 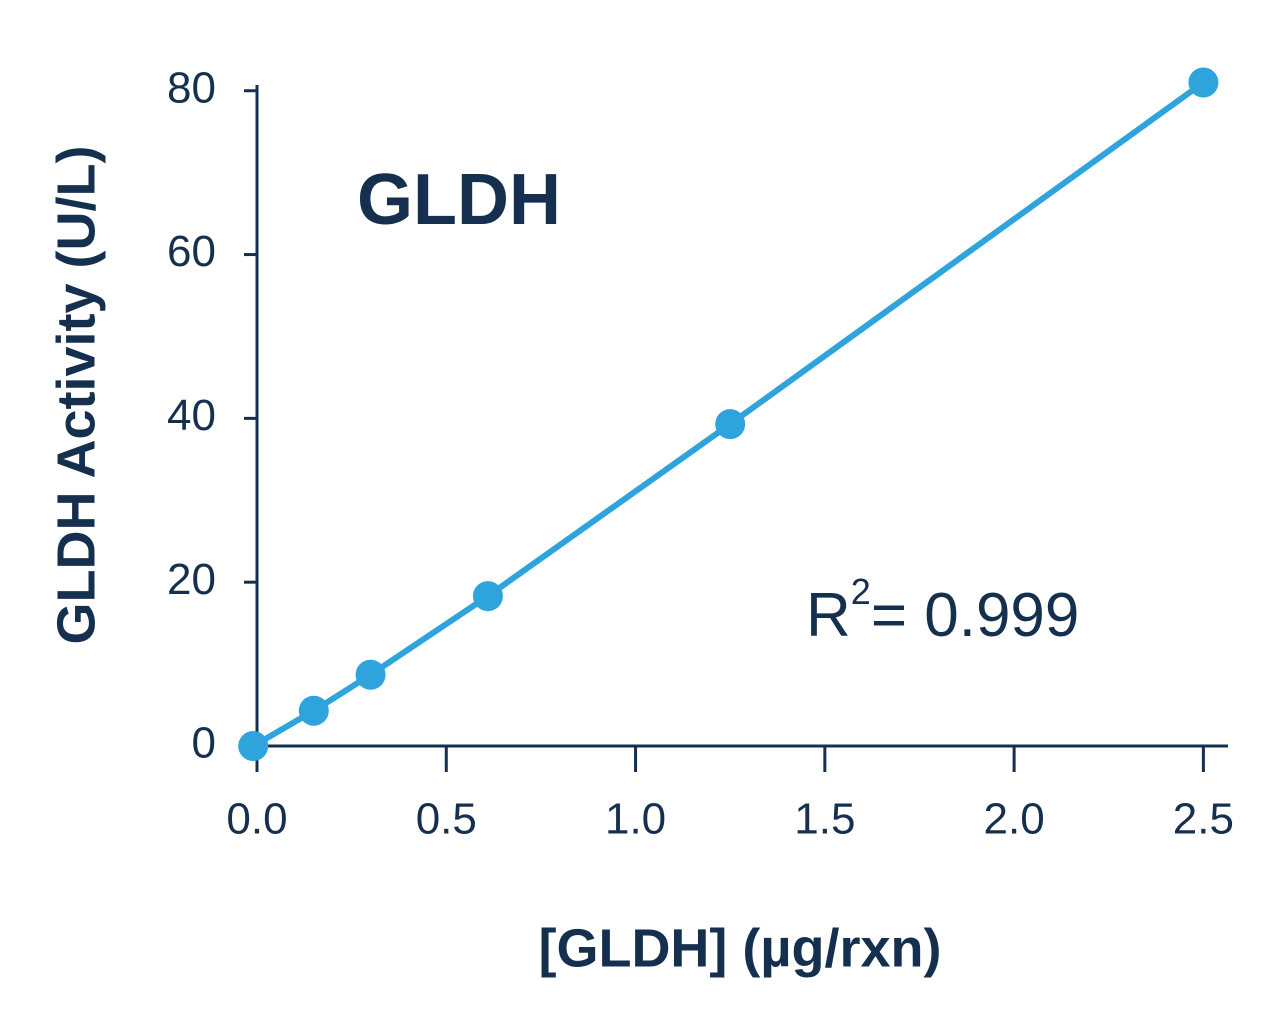 I want to click on y-tick-label: 60, so click(x=191, y=251).